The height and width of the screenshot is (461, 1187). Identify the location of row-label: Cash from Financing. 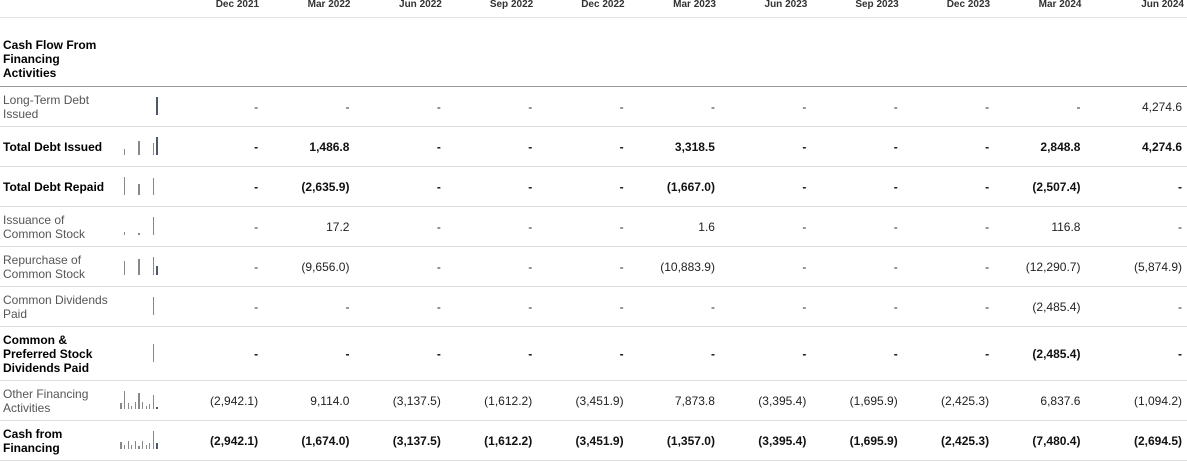
(57, 440).